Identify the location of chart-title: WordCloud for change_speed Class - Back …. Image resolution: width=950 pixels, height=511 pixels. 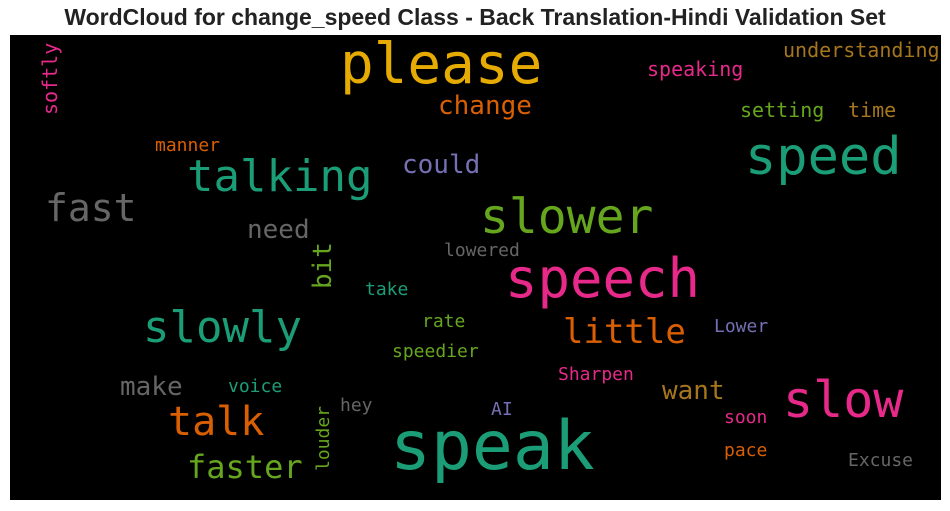
(475, 17).